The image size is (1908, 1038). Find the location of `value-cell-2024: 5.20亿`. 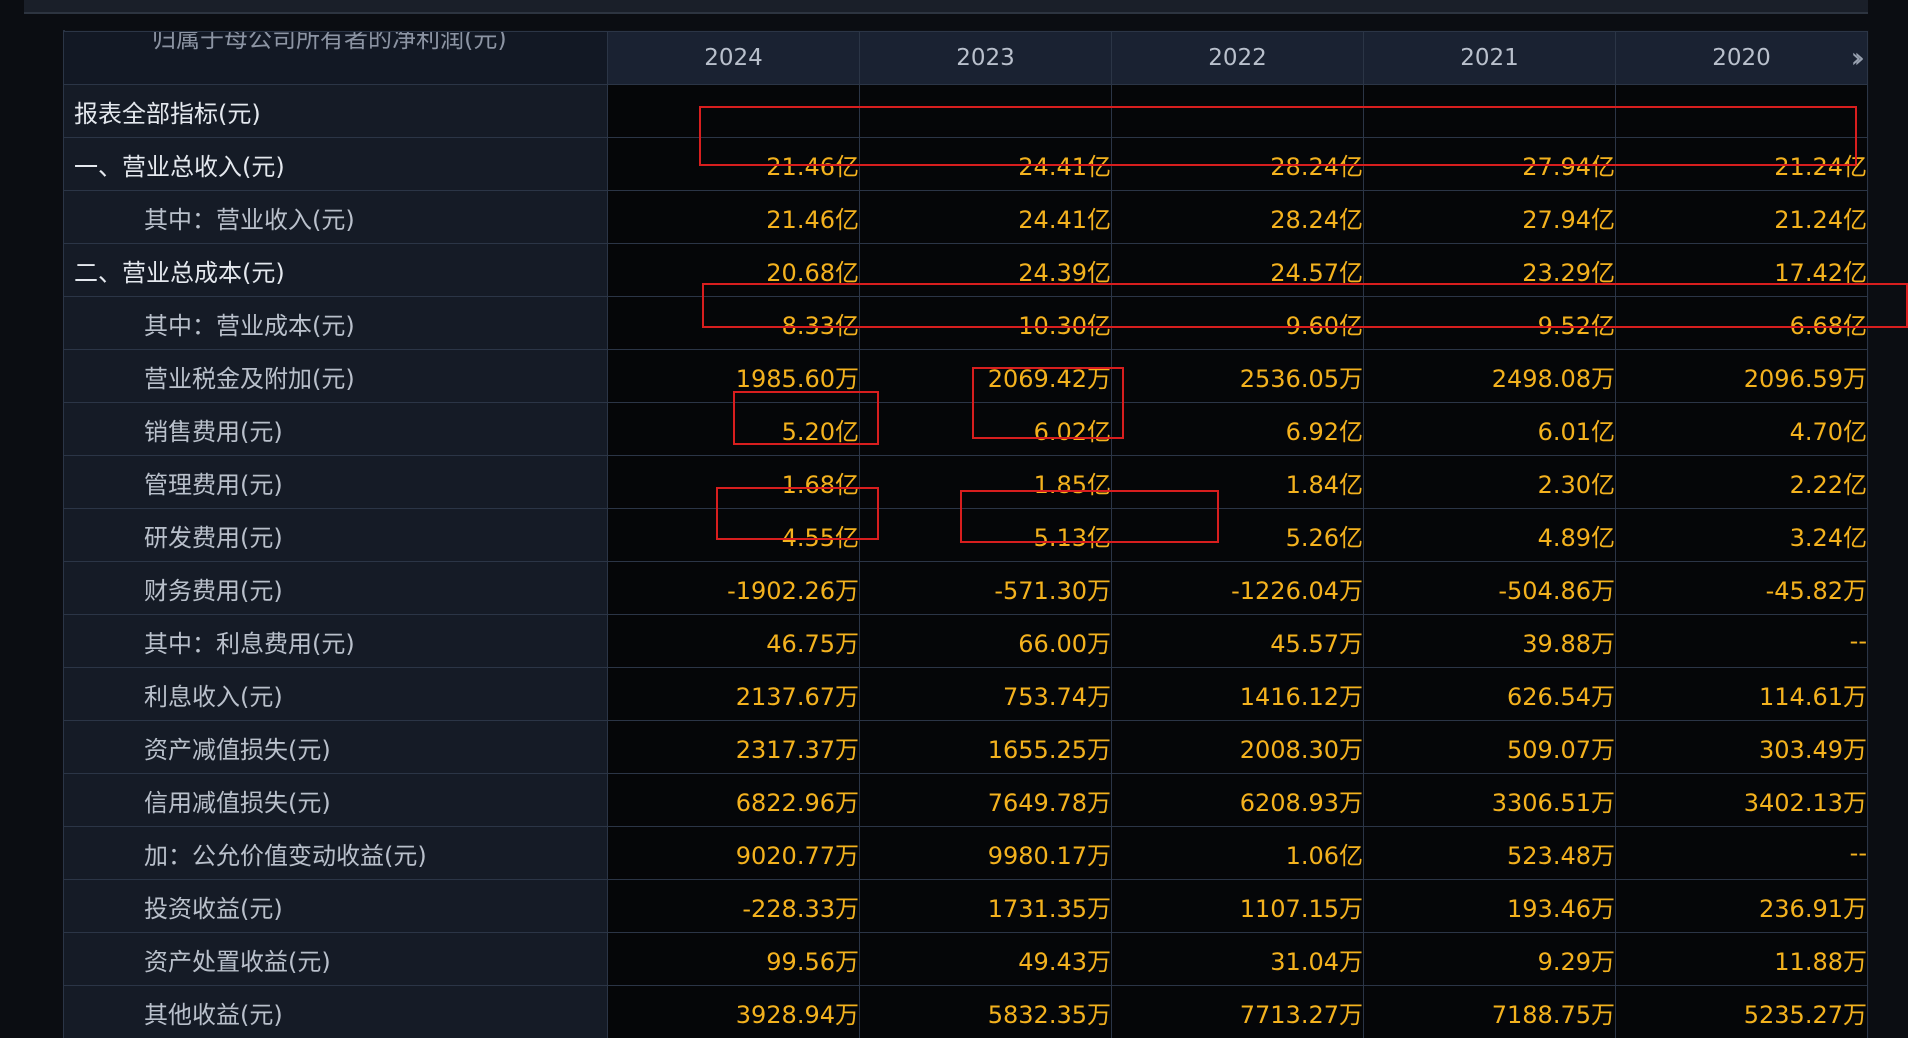

value-cell-2024: 5.20亿 is located at coordinates (733, 429).